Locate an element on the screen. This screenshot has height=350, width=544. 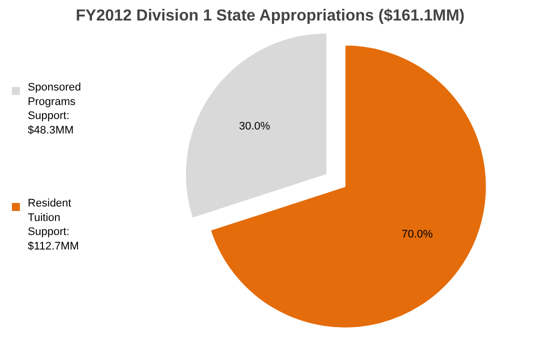
data-label: 70.0% is located at coordinates (418, 234).